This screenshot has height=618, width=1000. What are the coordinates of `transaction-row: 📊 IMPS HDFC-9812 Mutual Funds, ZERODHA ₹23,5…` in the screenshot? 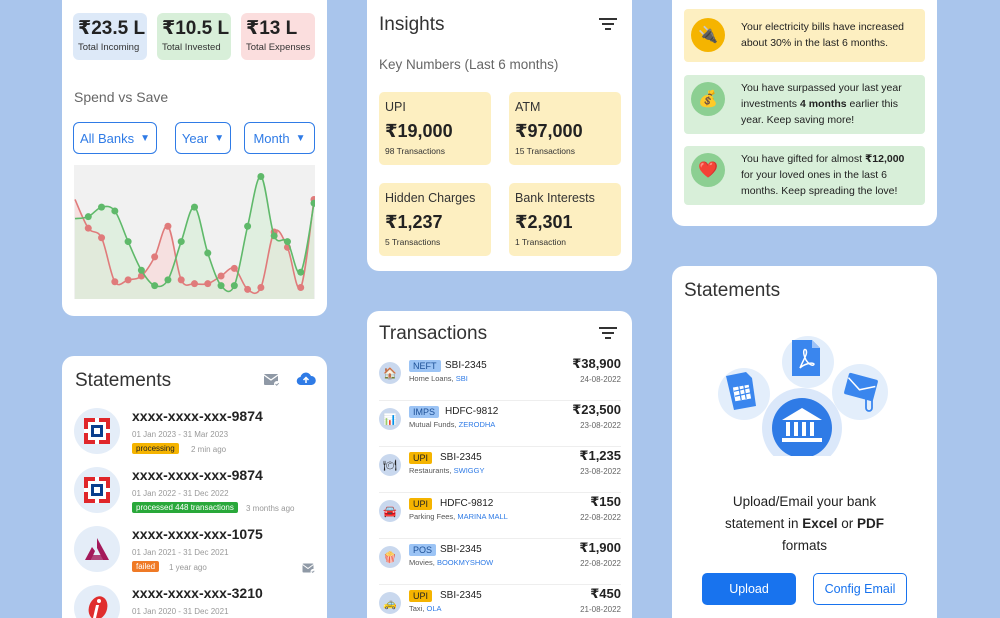 It's located at (500, 424).